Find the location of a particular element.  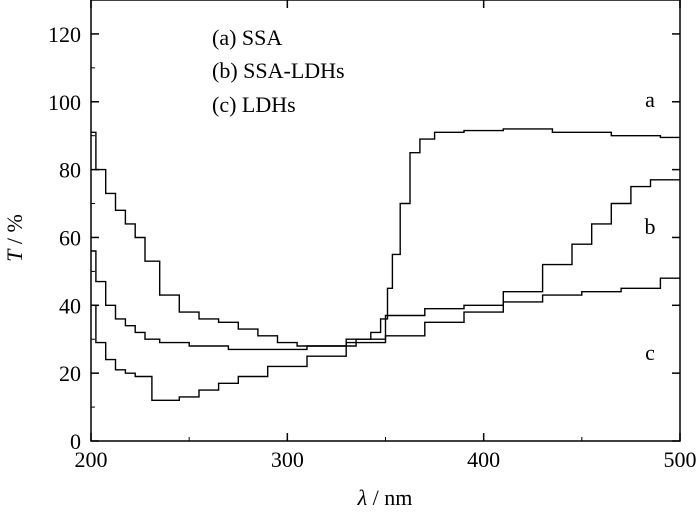

curve-labels: a b c is located at coordinates (650, 226).